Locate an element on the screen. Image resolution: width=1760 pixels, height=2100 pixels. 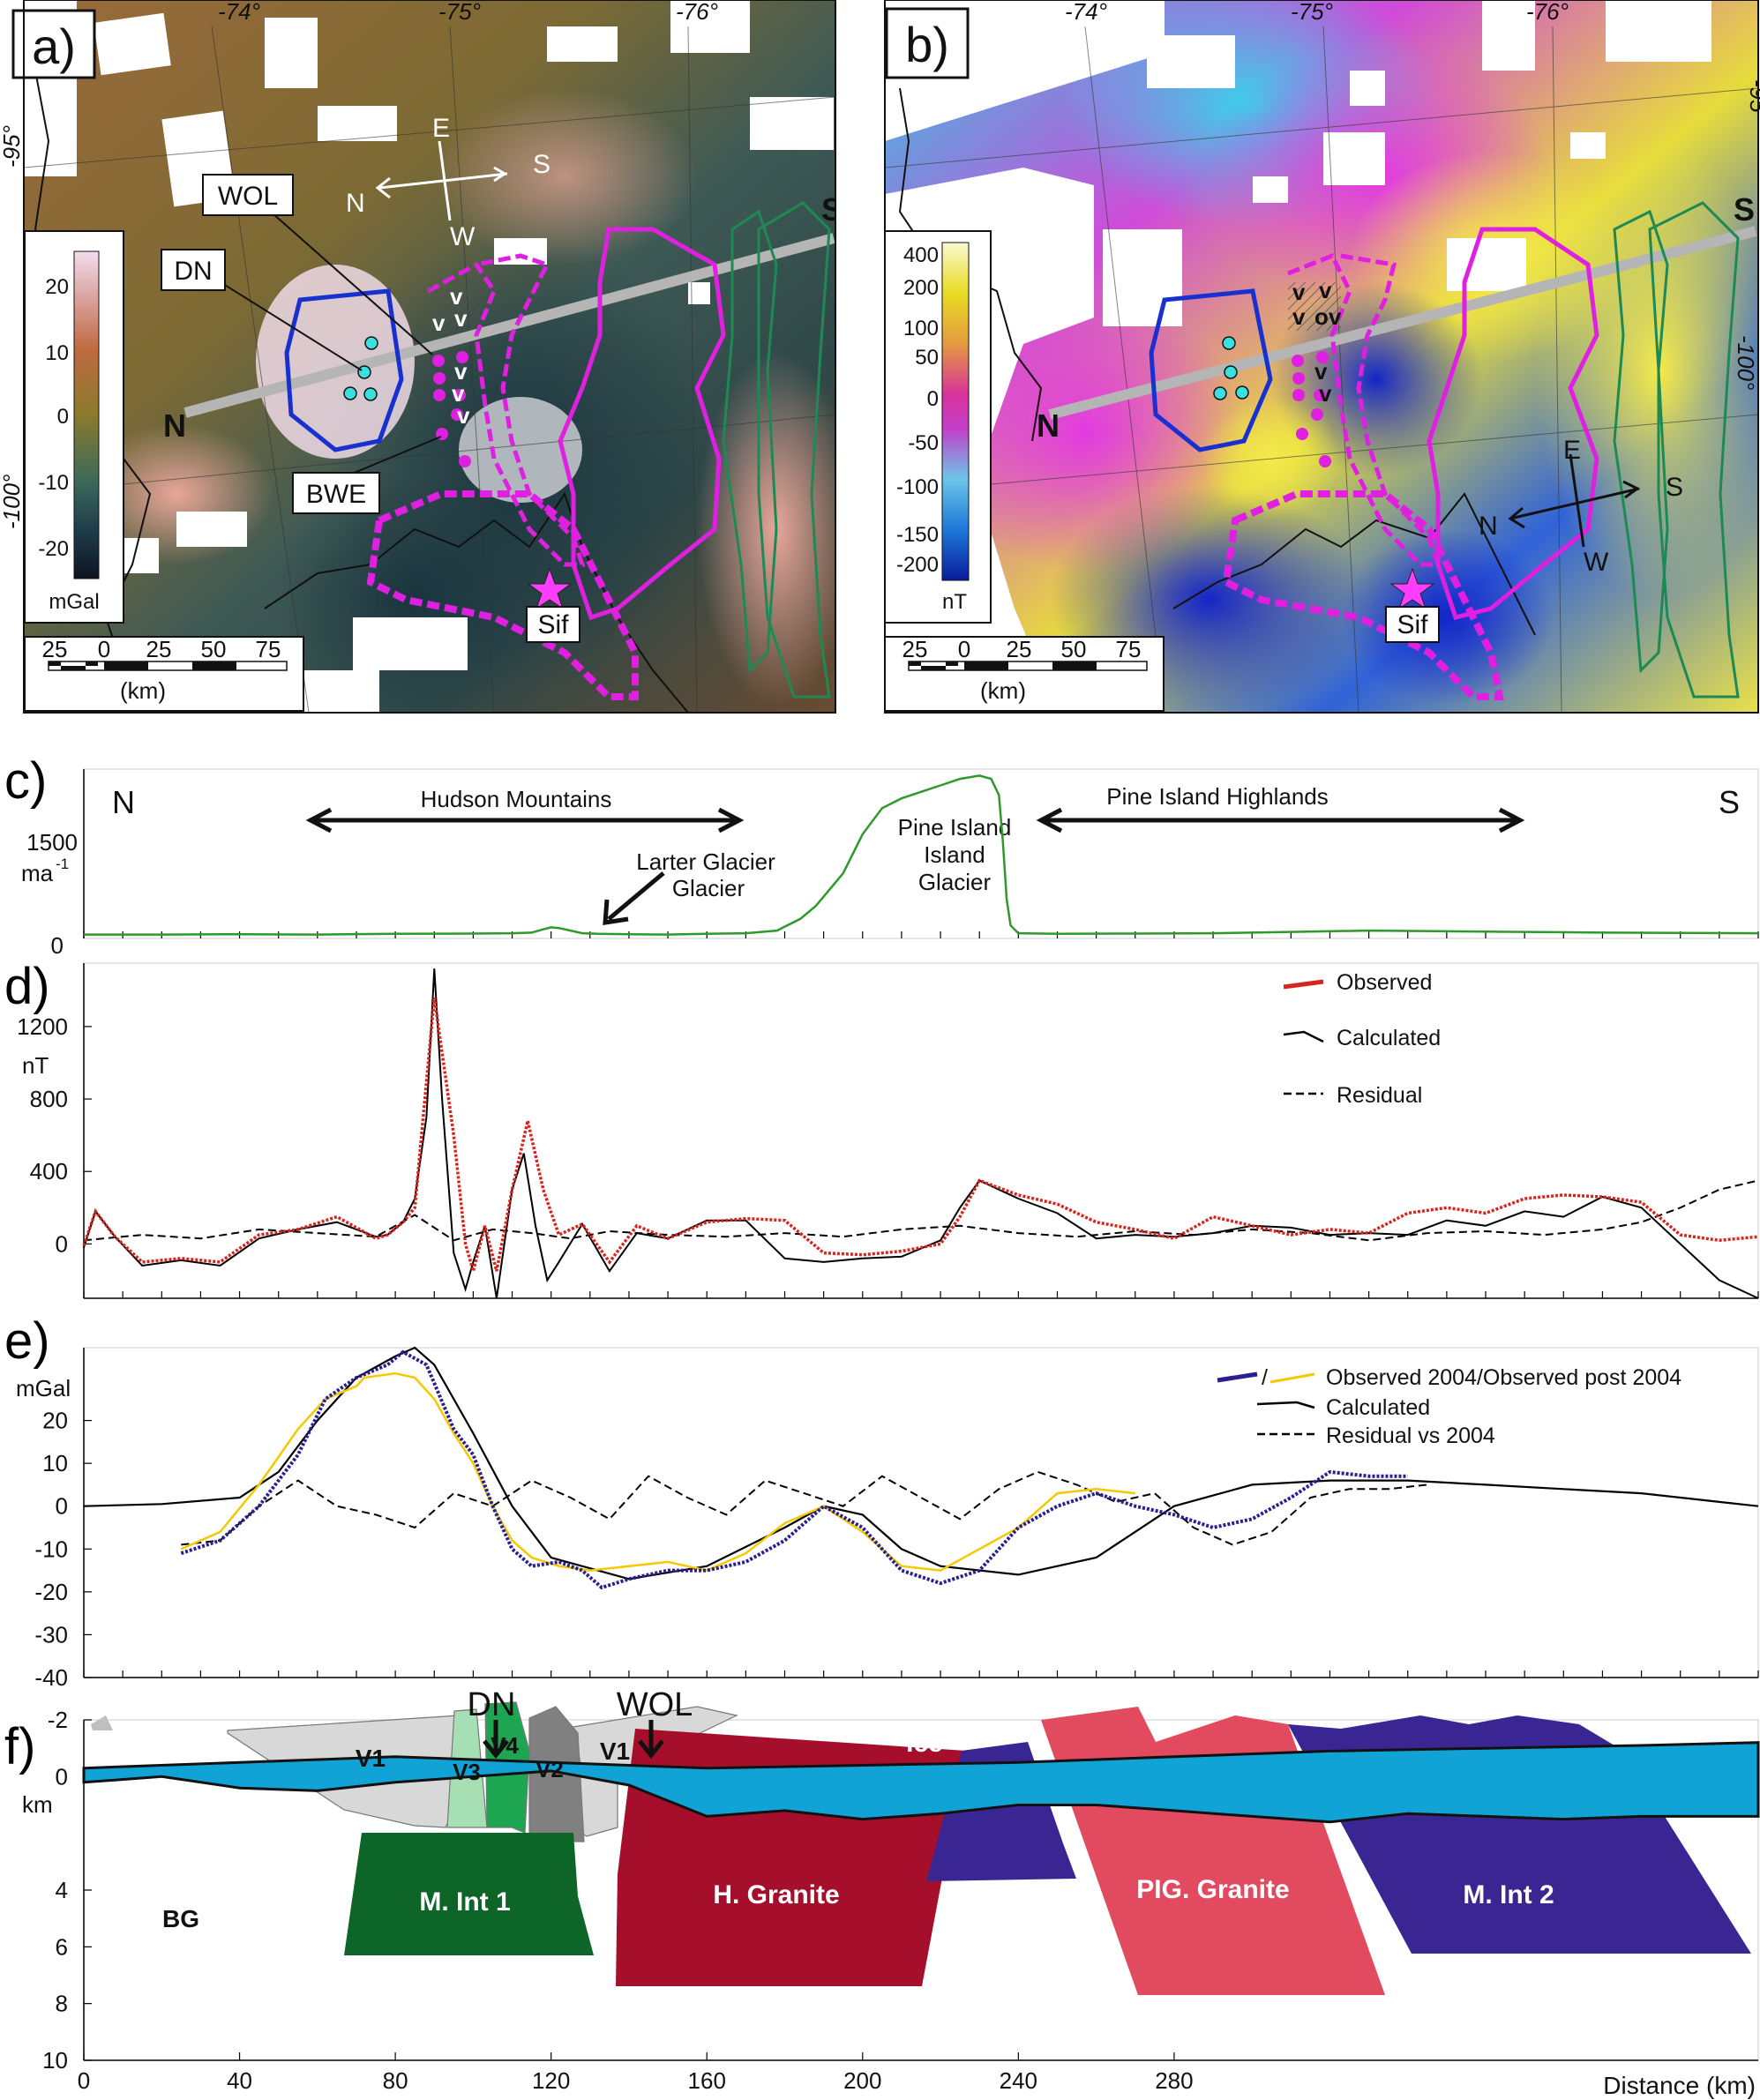
map-b-profile-line is located at coordinates (1402, 323).